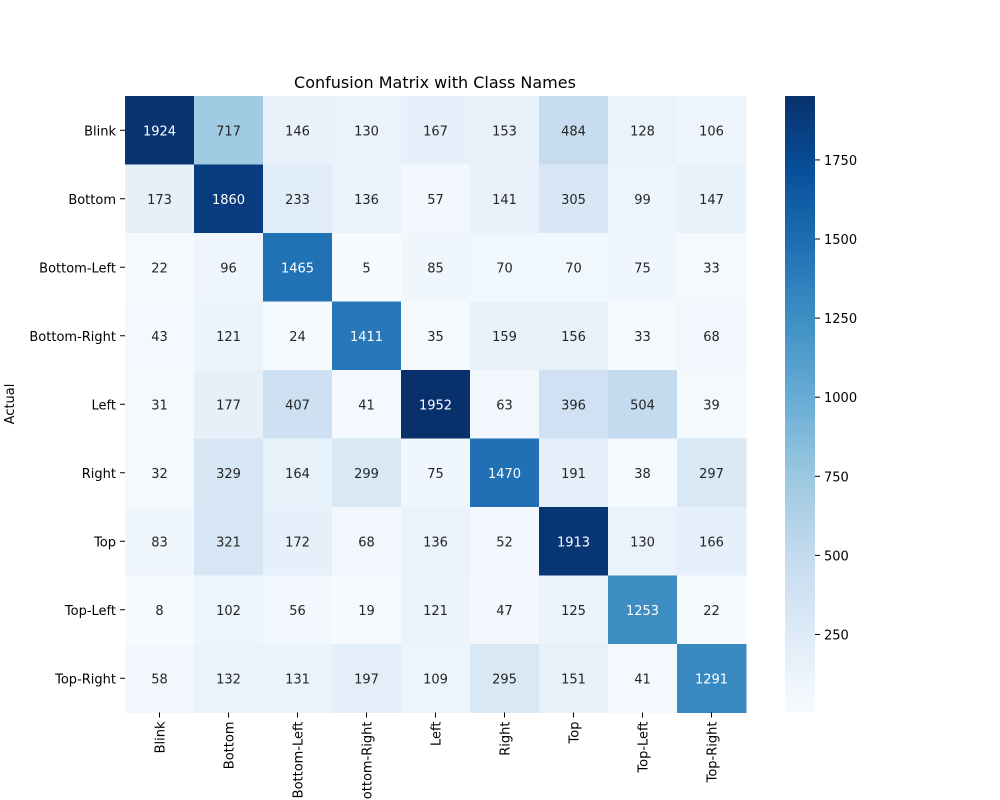  I want to click on cell-value-label: 24, so click(297, 337).